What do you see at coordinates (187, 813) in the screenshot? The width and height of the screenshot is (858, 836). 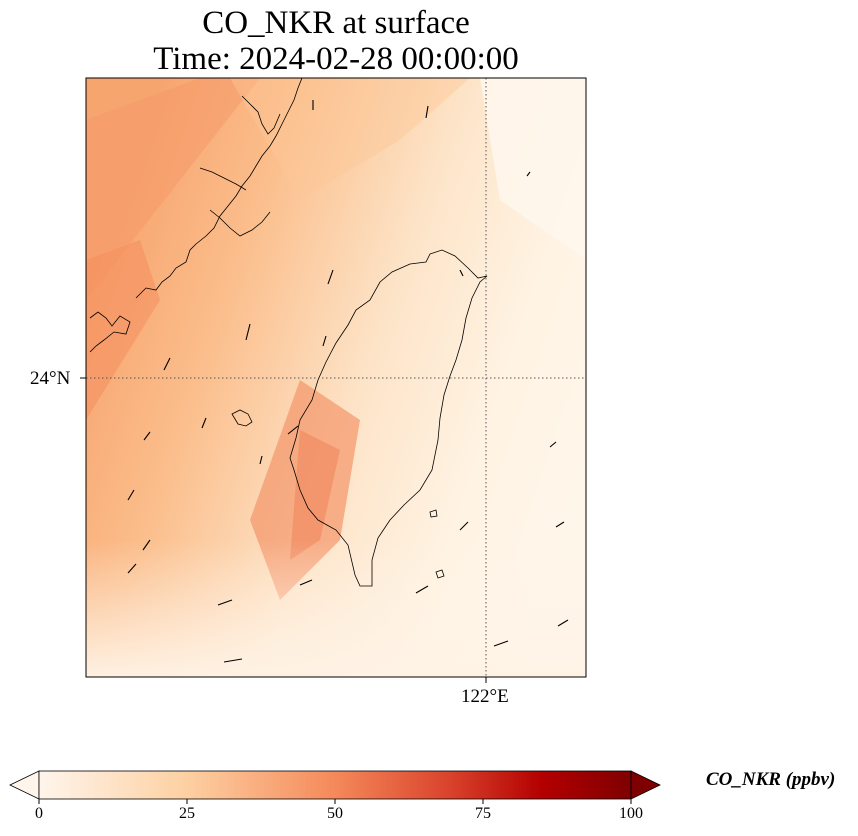 I see `colorbar-tick-label: 25` at bounding box center [187, 813].